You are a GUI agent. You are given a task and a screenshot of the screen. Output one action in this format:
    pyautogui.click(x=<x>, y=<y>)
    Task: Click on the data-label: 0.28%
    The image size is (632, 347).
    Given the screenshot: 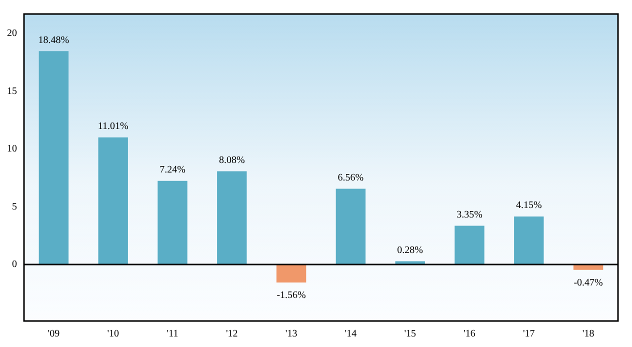 What is the action you would take?
    pyautogui.click(x=410, y=250)
    